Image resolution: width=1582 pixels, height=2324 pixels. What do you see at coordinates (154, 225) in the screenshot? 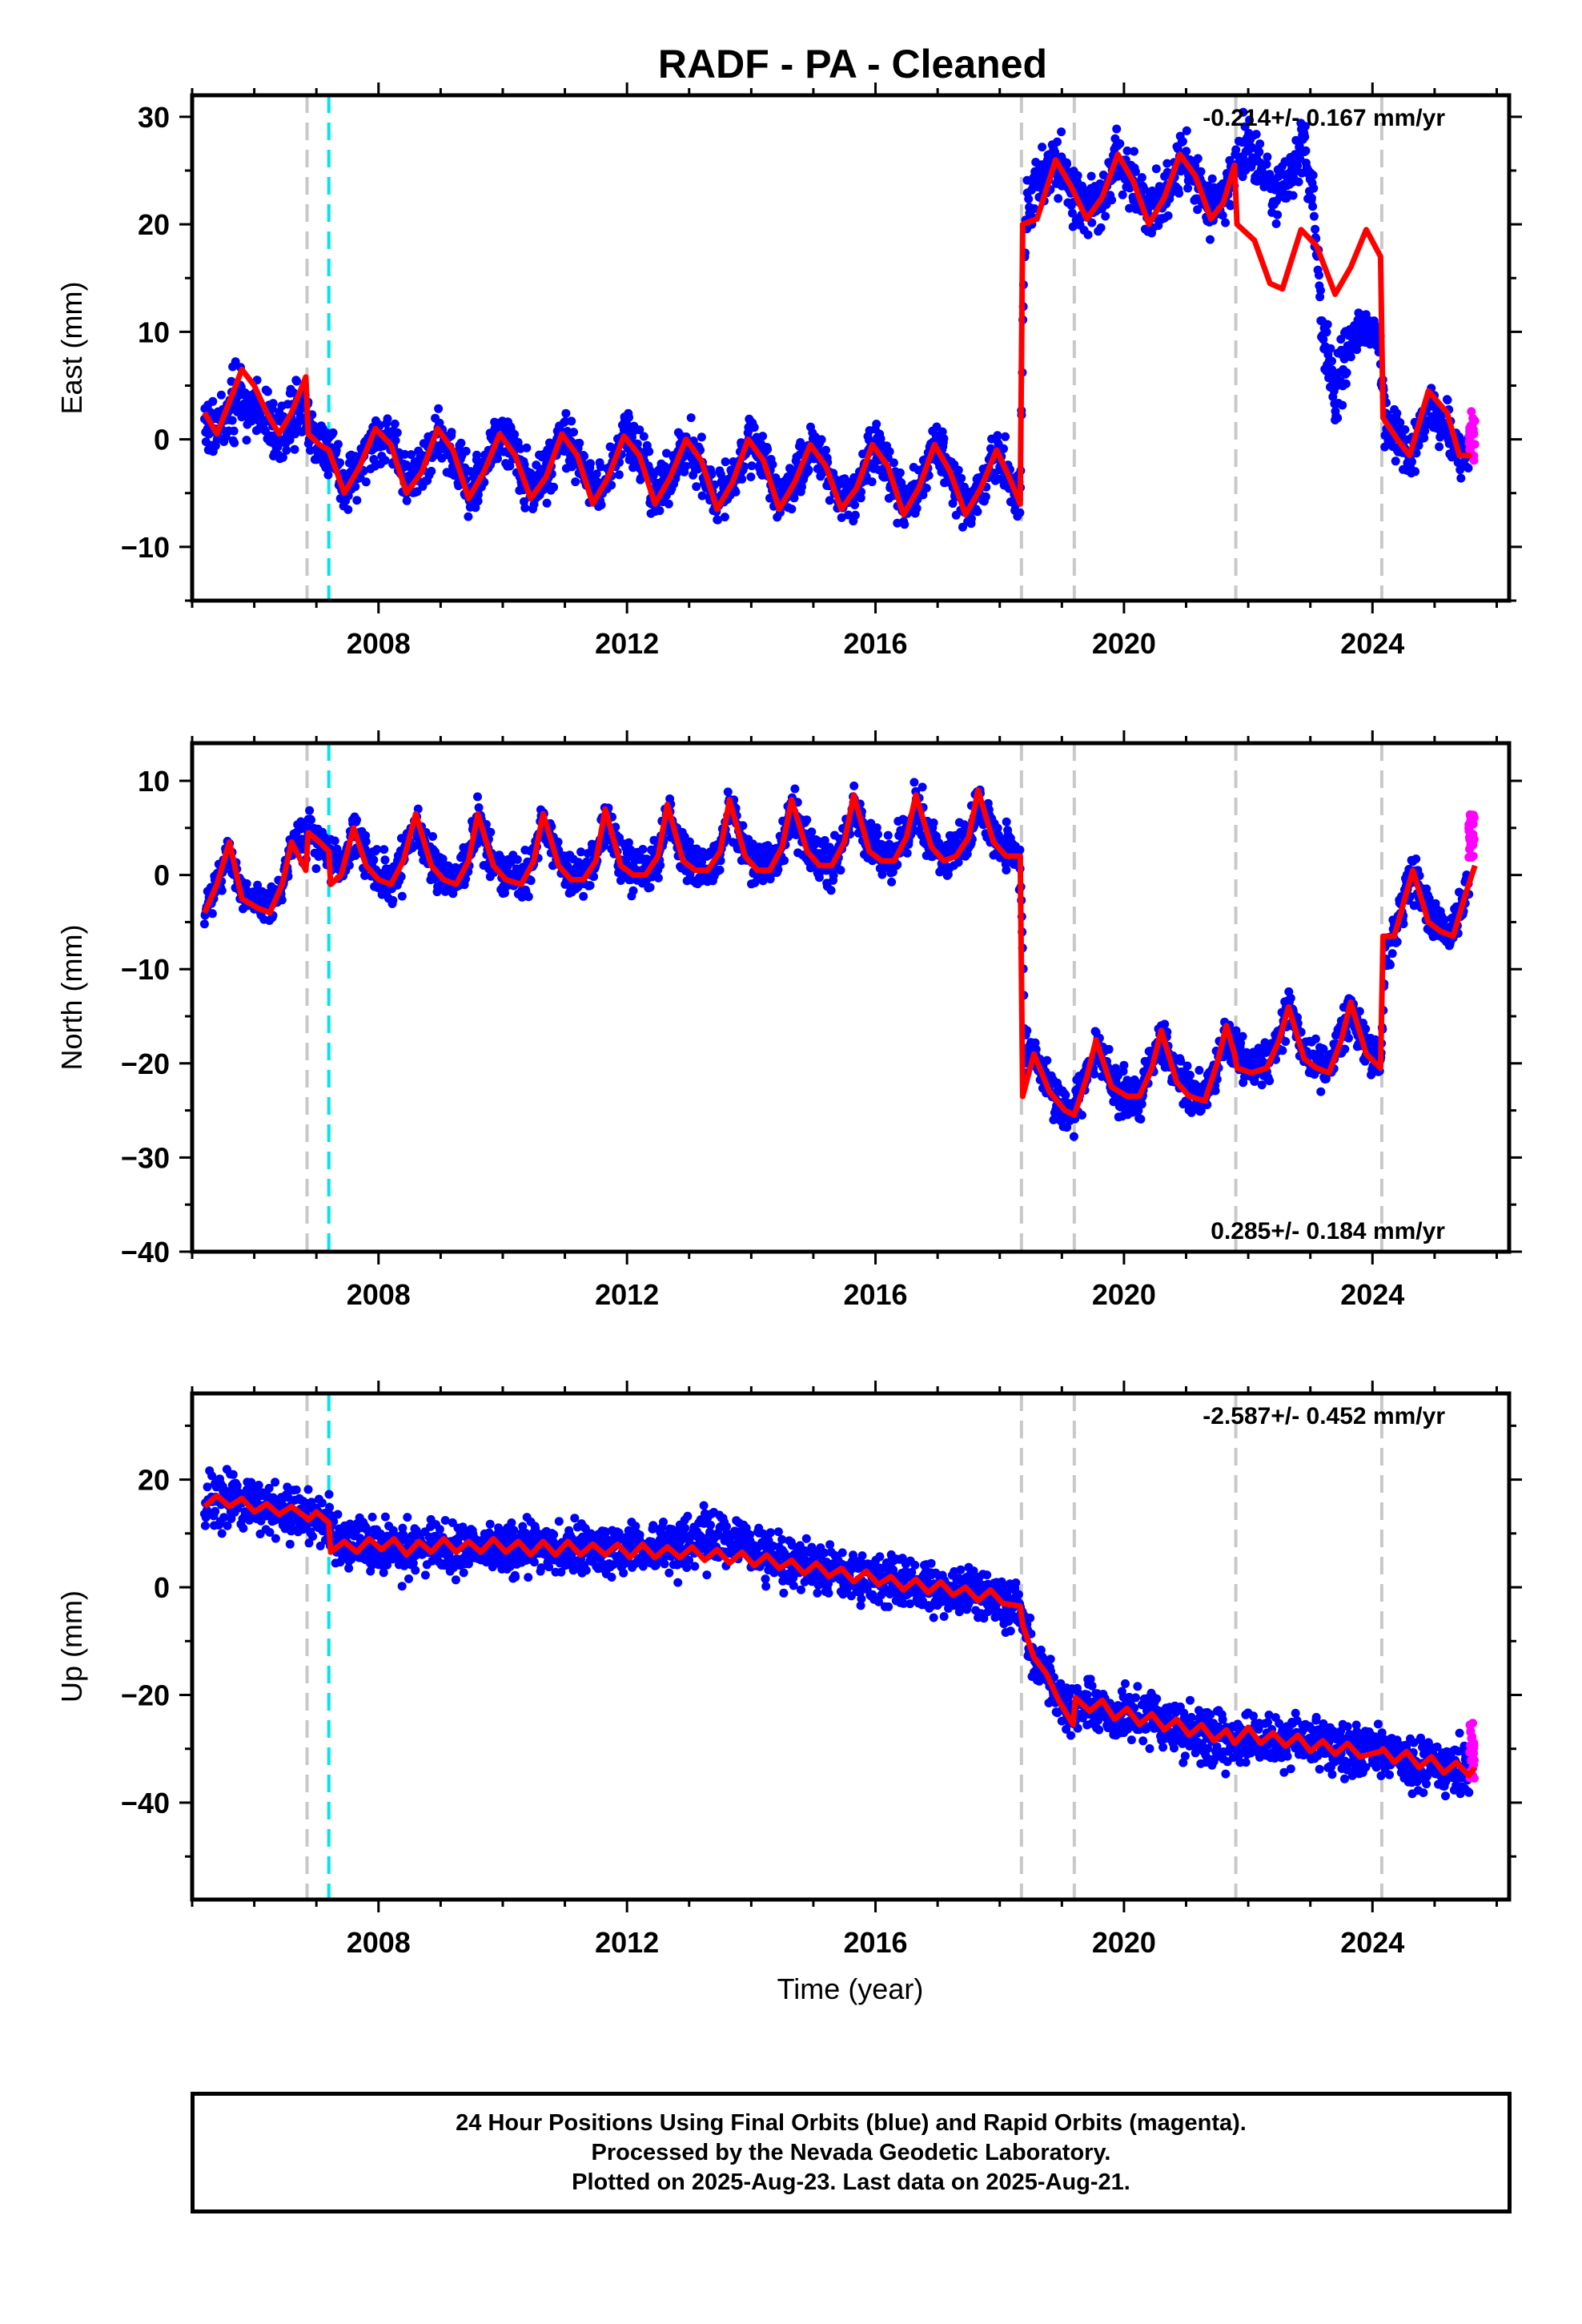
I see `y-tick-label: 20` at bounding box center [154, 225].